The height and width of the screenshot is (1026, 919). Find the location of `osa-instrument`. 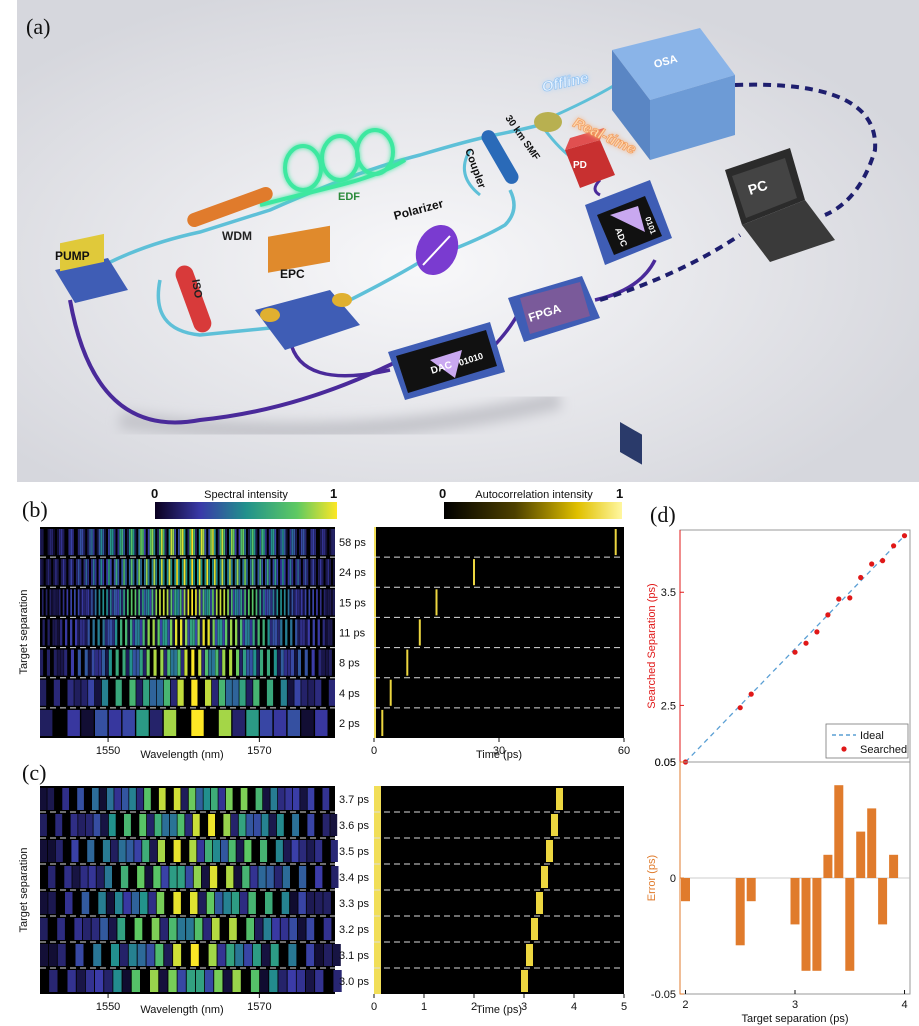

osa-instrument is located at coordinates (673, 246).